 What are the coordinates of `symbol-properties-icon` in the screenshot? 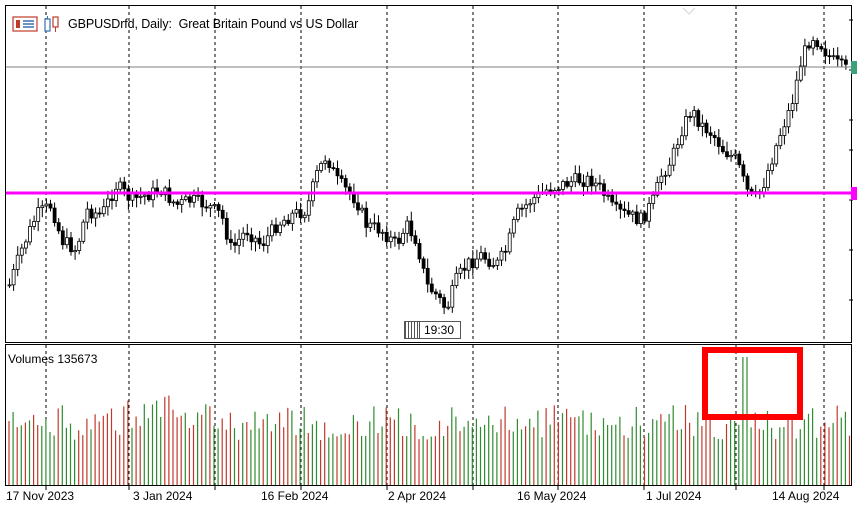 It's located at (53, 24).